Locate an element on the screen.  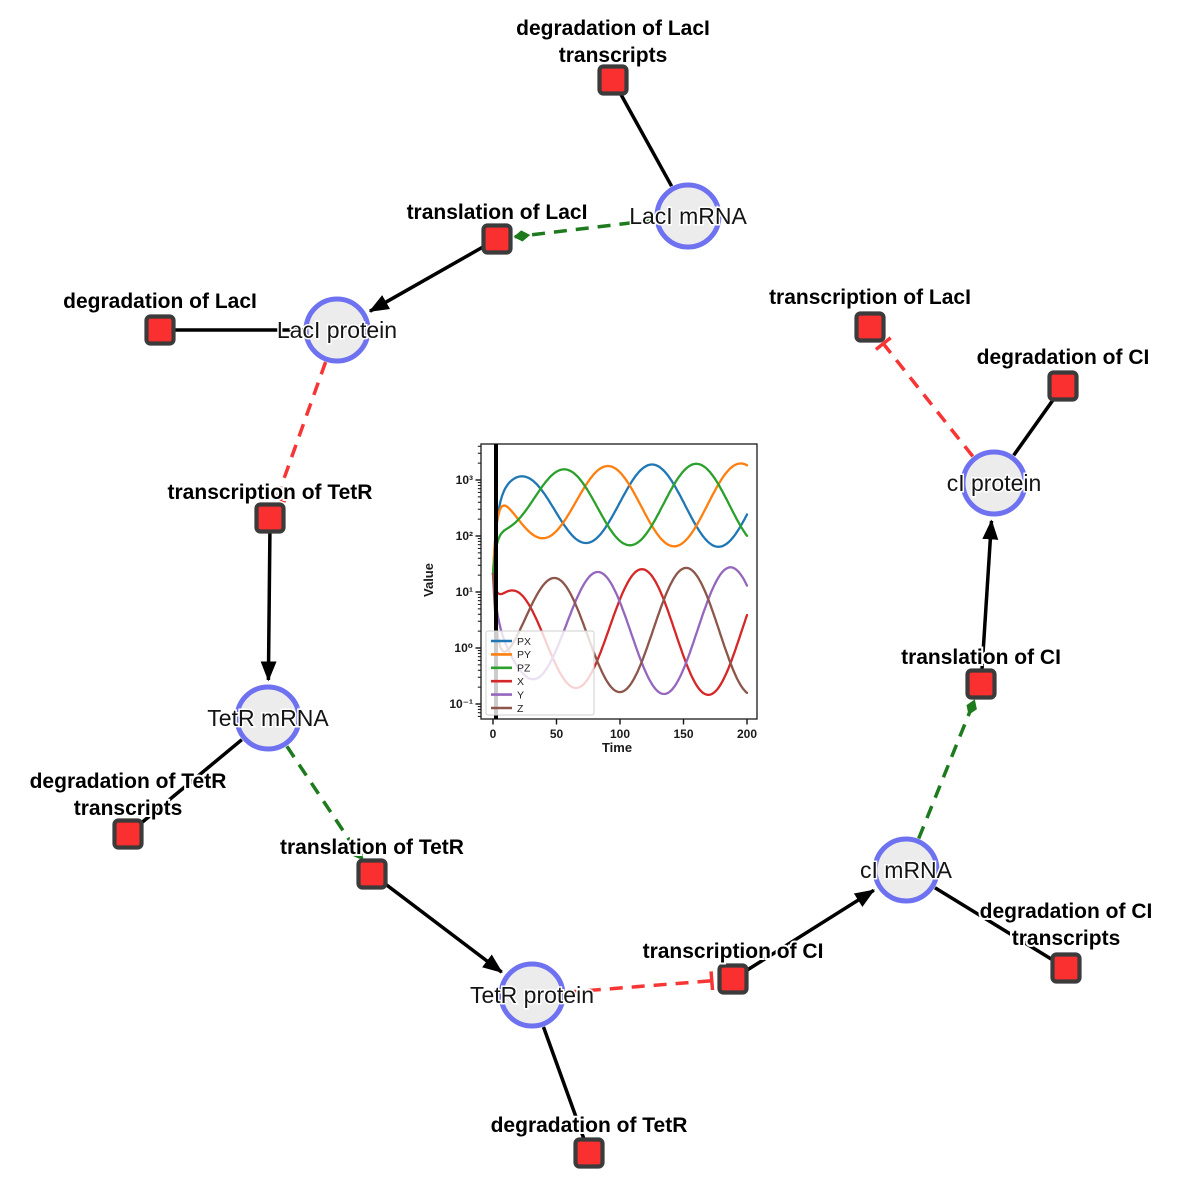
edge-modifier-ci-mrna-to-translation-of-ci is located at coordinates (947, 769).